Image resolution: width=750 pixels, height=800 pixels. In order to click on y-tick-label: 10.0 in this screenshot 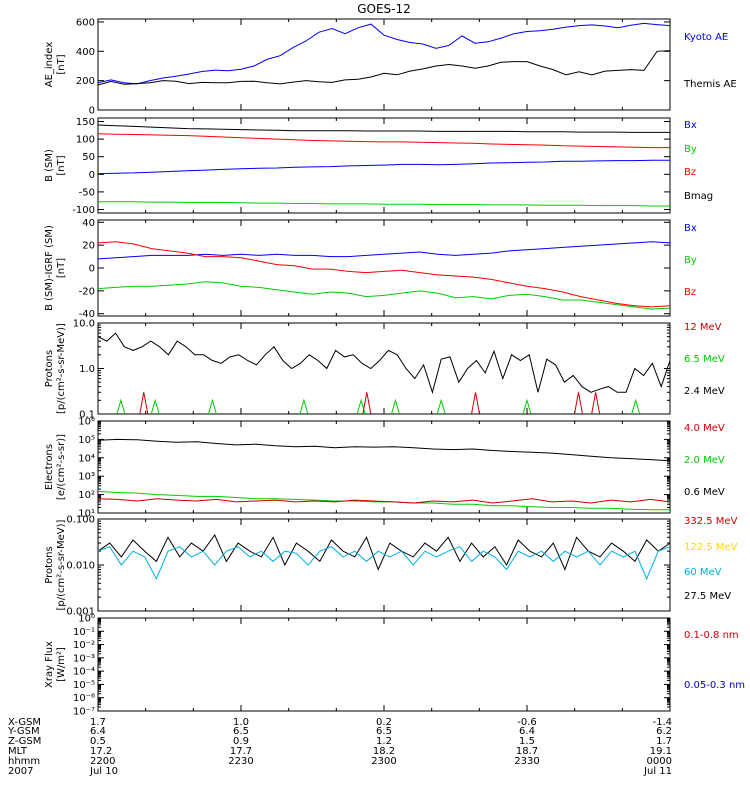, I will do `click(84, 324)`.